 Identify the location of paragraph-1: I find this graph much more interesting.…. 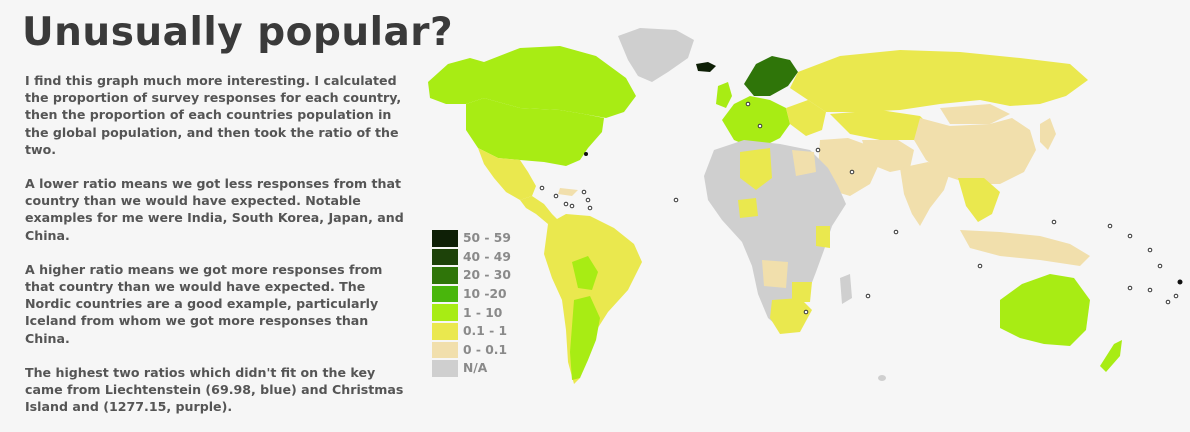
(213, 115).